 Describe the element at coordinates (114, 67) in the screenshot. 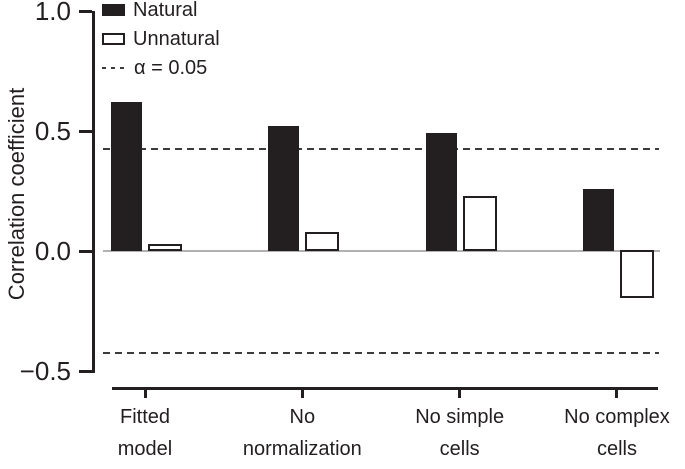

I see `alpha-dashed-line-icon` at that location.